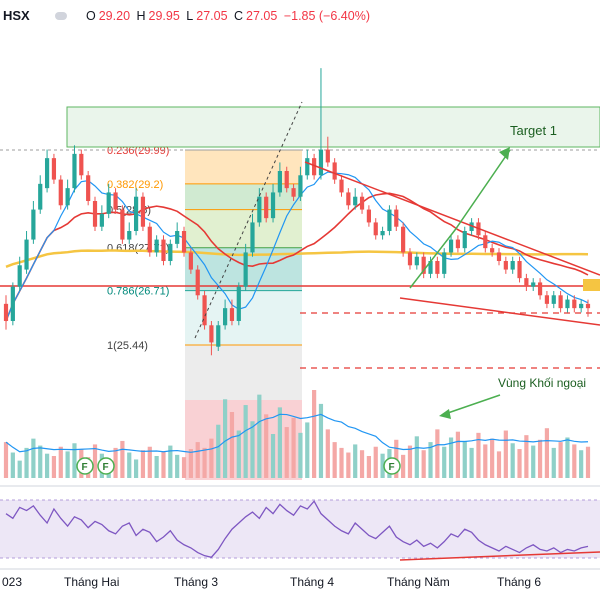  Describe the element at coordinates (519, 582) in the screenshot. I see `x-tick-label: Tháng 6` at that location.